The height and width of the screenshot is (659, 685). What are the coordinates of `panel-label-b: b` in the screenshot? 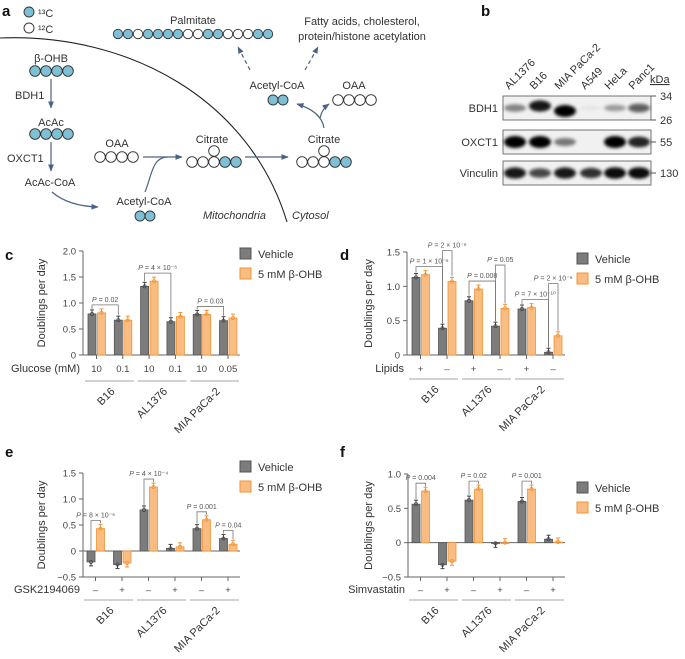 It's located at (485, 11).